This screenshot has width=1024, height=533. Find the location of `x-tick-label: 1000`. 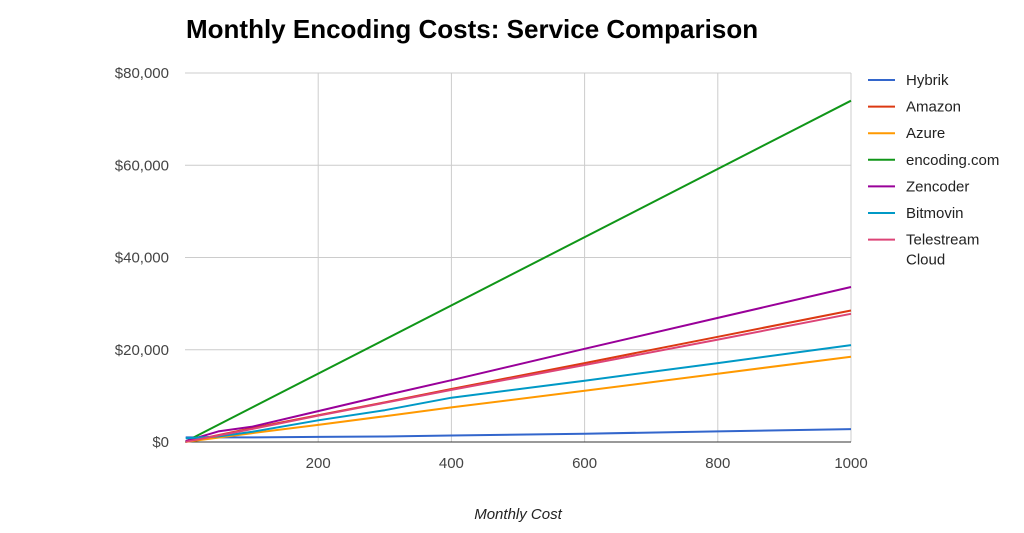

x-tick-label: 1000 is located at coordinates (850, 463).